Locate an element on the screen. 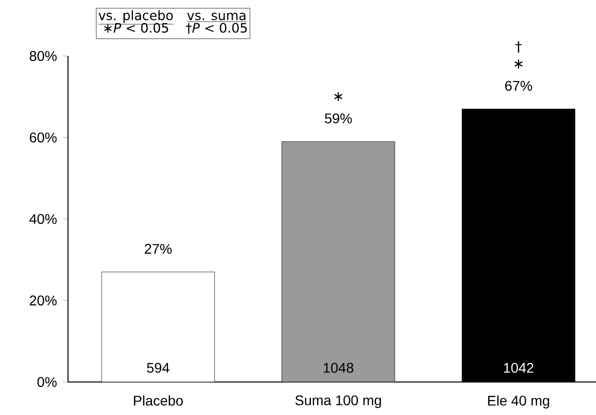  y-tick-label: 80% is located at coordinates (43, 56).